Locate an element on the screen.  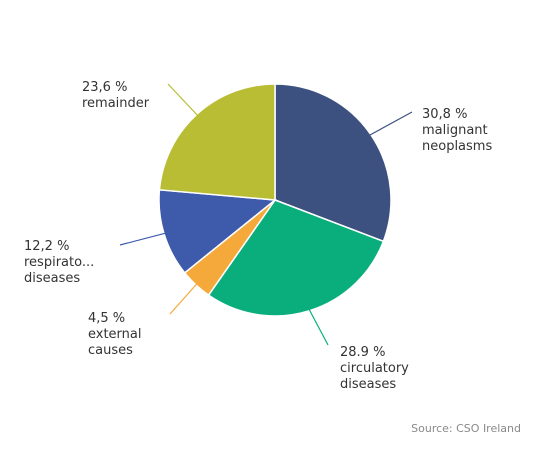
slice-label: 12,2 % respirato... diseases is located at coordinates (59, 262).